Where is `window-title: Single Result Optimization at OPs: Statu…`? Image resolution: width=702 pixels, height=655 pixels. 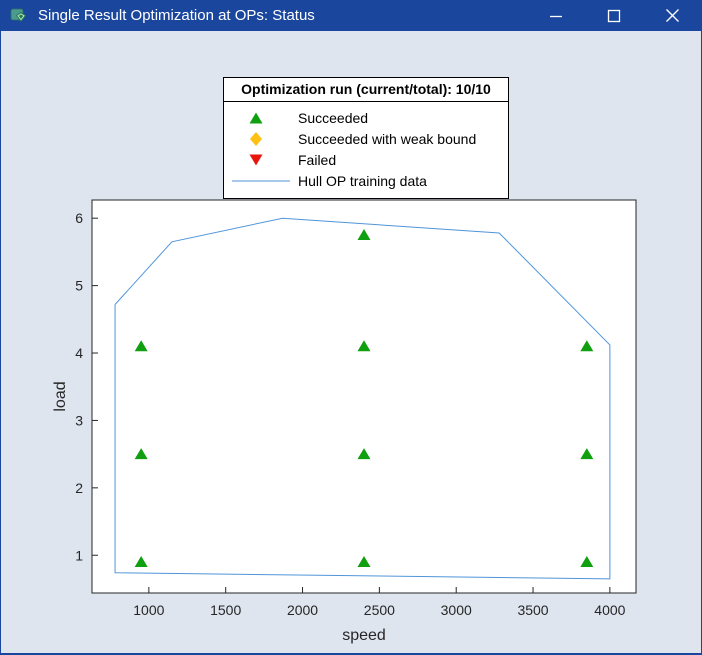 window-title: Single Result Optimization at OPs: Statu… is located at coordinates (176, 15).